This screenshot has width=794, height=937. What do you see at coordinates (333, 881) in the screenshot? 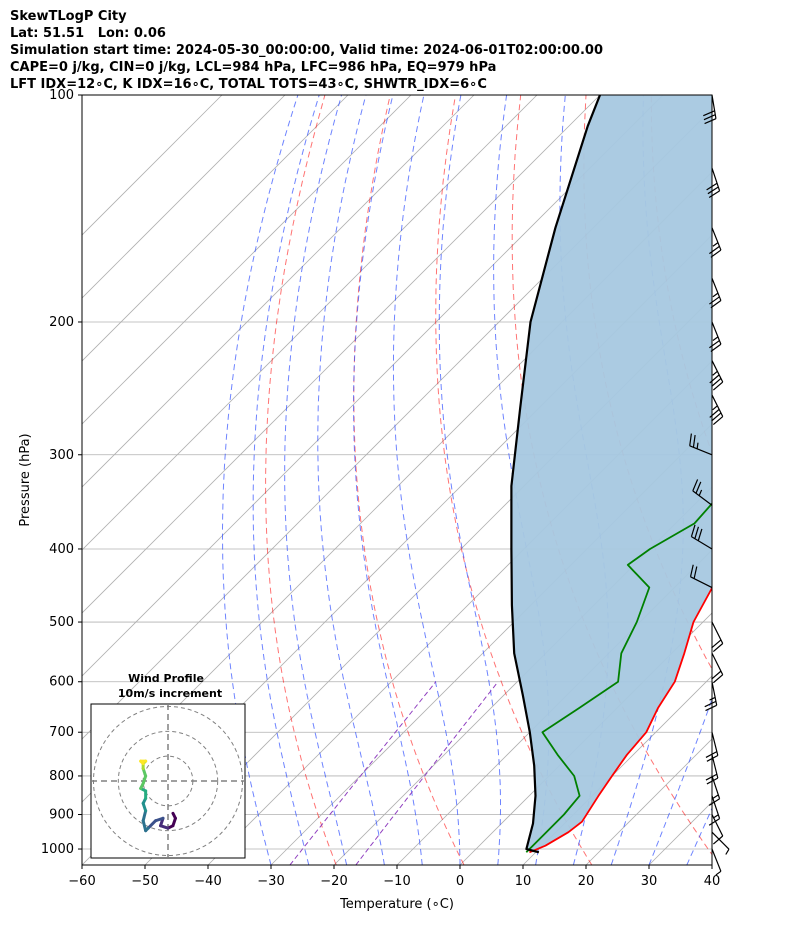
I see `x-tick-label: −20` at bounding box center [333, 881].